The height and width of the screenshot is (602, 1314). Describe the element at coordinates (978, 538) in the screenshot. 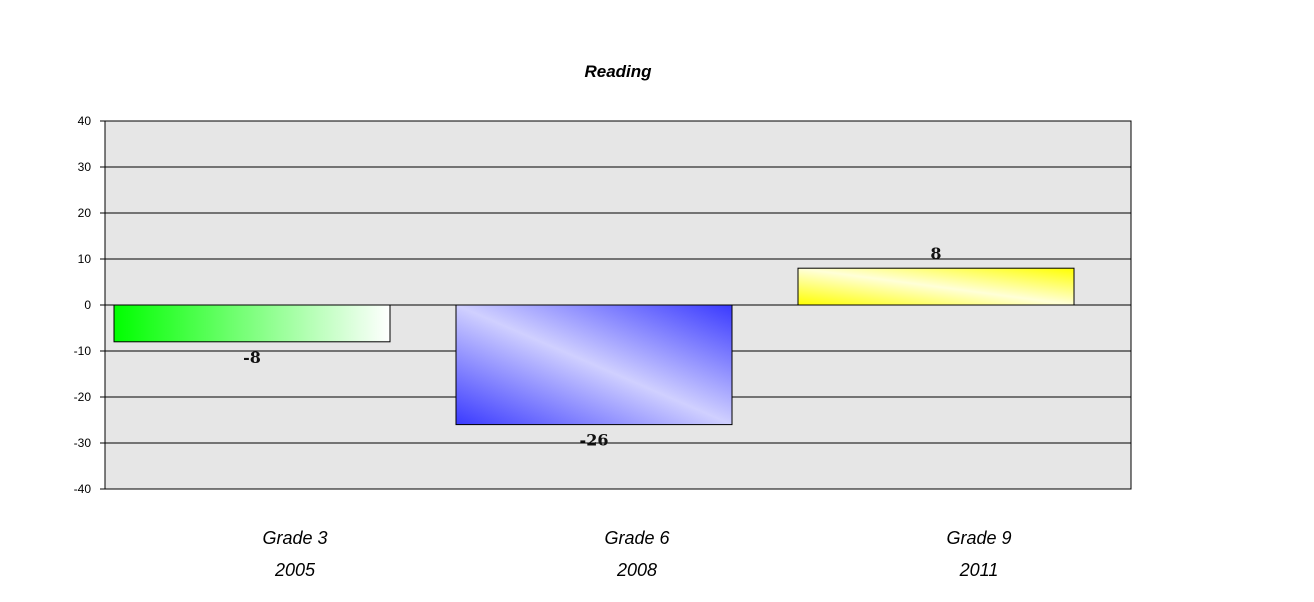

I see `x-category-label: Grade 9` at that location.